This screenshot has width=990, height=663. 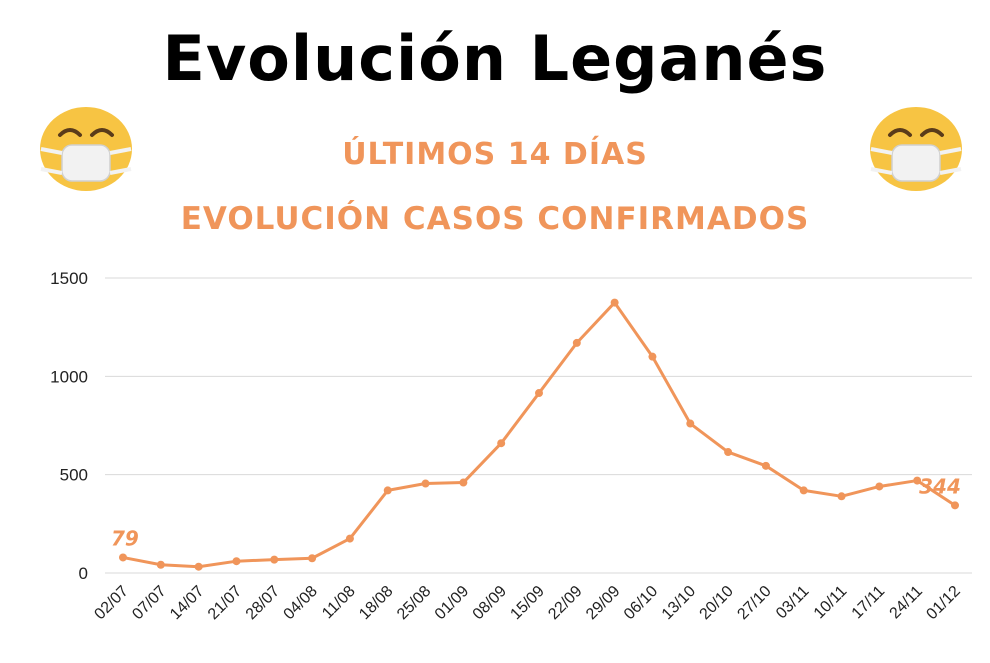 I want to click on data-label: 344, so click(x=940, y=486).